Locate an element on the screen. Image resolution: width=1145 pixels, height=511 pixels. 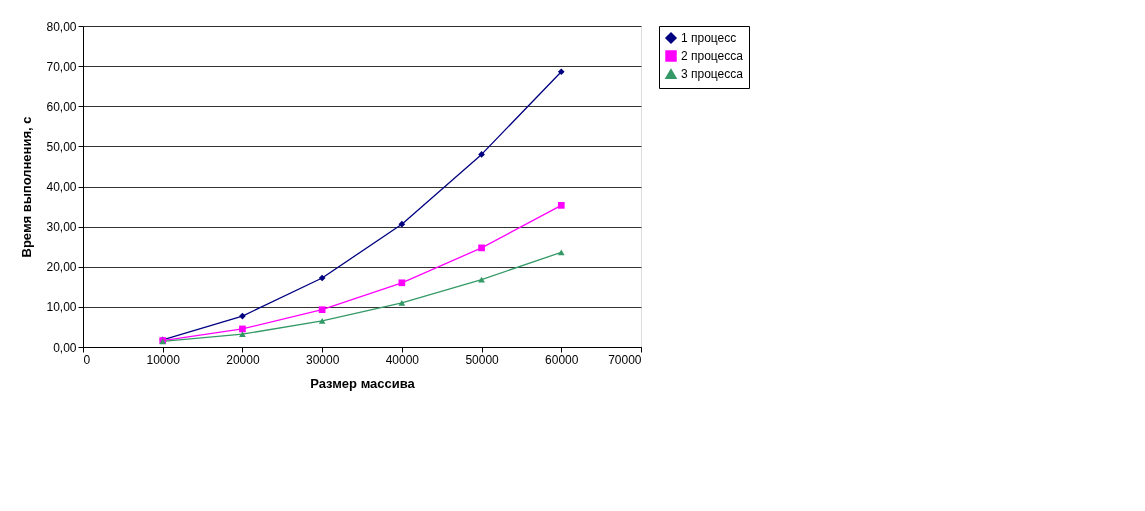
y-axis-title: Время выполнения, с is located at coordinates (27, 187).